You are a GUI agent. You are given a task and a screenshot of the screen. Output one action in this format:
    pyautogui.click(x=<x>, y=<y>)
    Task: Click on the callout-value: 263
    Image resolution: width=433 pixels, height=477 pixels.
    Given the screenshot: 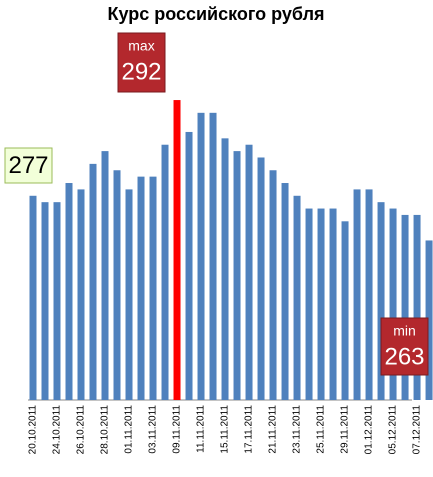 What is the action you would take?
    pyautogui.click(x=404, y=356)
    